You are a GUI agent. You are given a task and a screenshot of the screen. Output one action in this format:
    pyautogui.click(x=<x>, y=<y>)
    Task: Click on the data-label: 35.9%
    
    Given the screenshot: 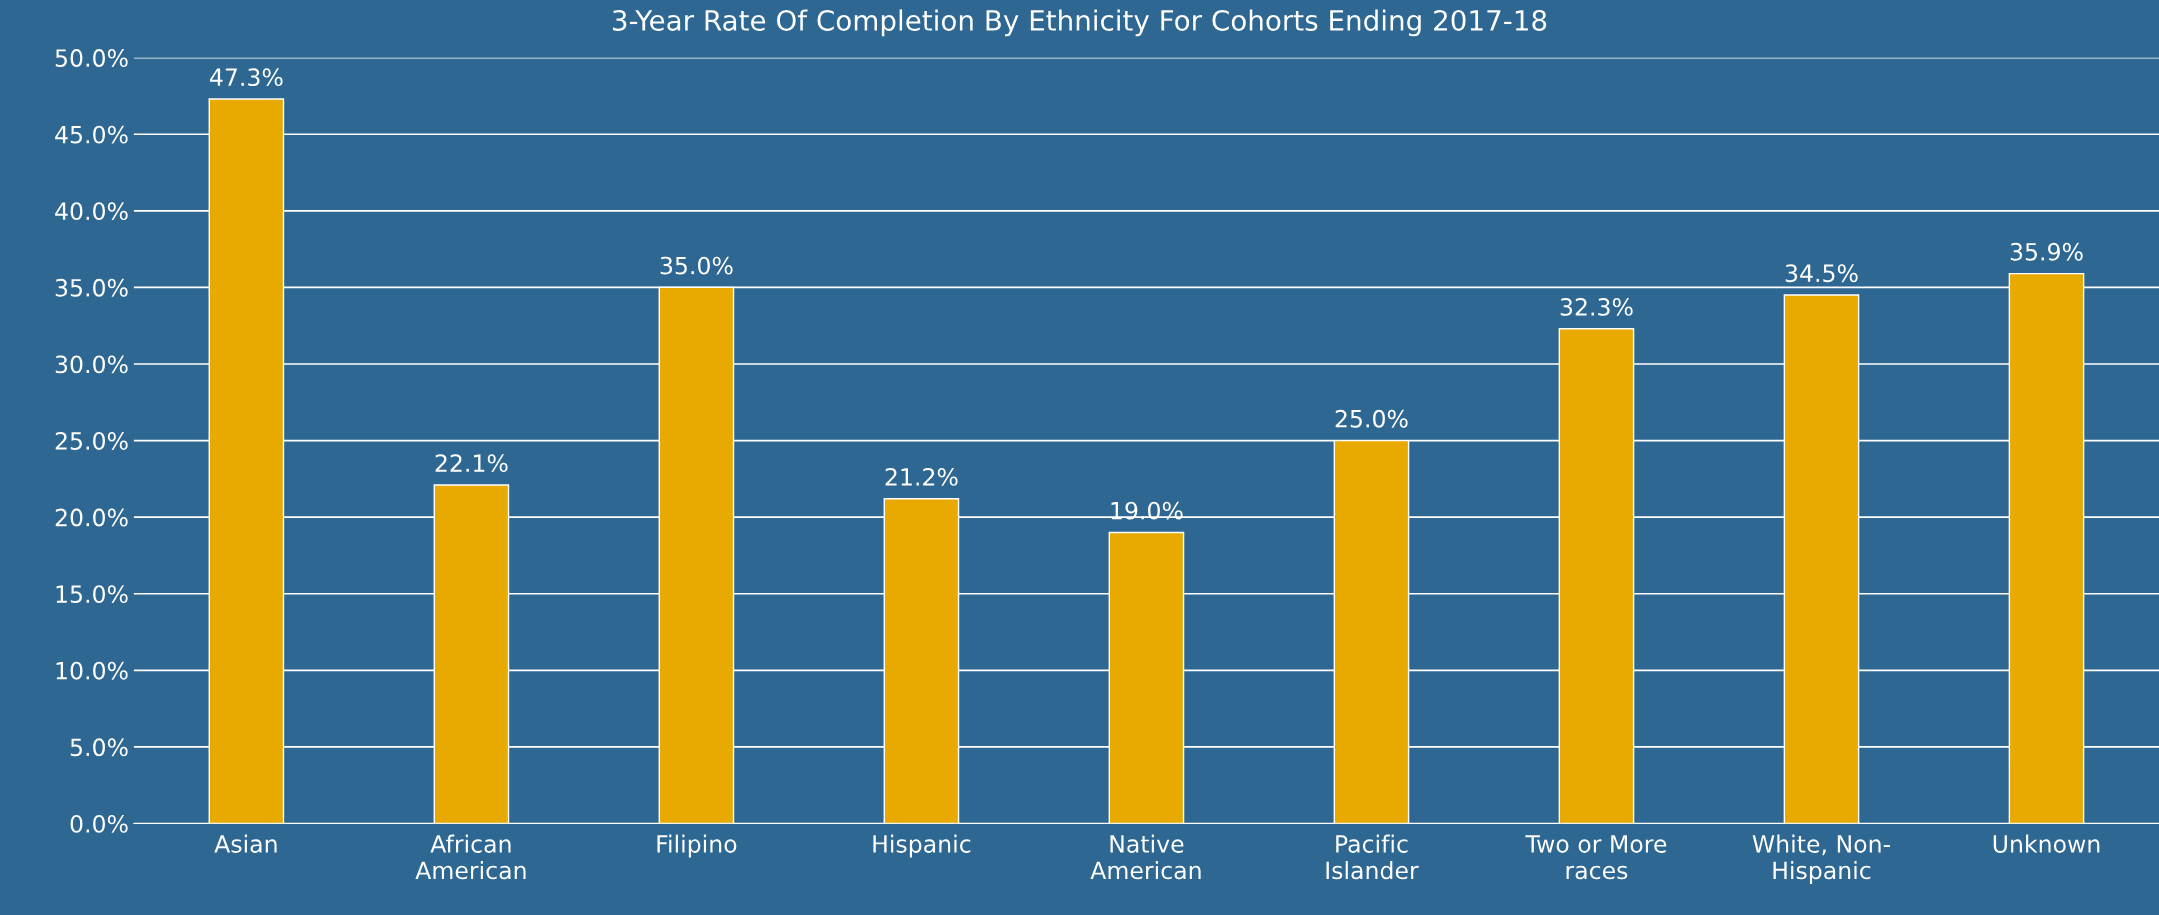 What is the action you would take?
    pyautogui.click(x=2046, y=251)
    